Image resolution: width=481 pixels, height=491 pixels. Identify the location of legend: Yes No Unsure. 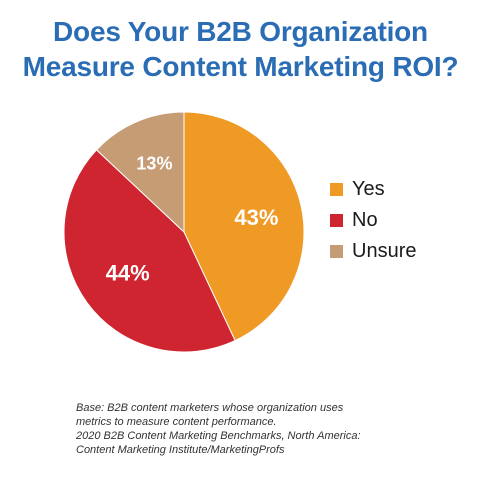
(373, 220).